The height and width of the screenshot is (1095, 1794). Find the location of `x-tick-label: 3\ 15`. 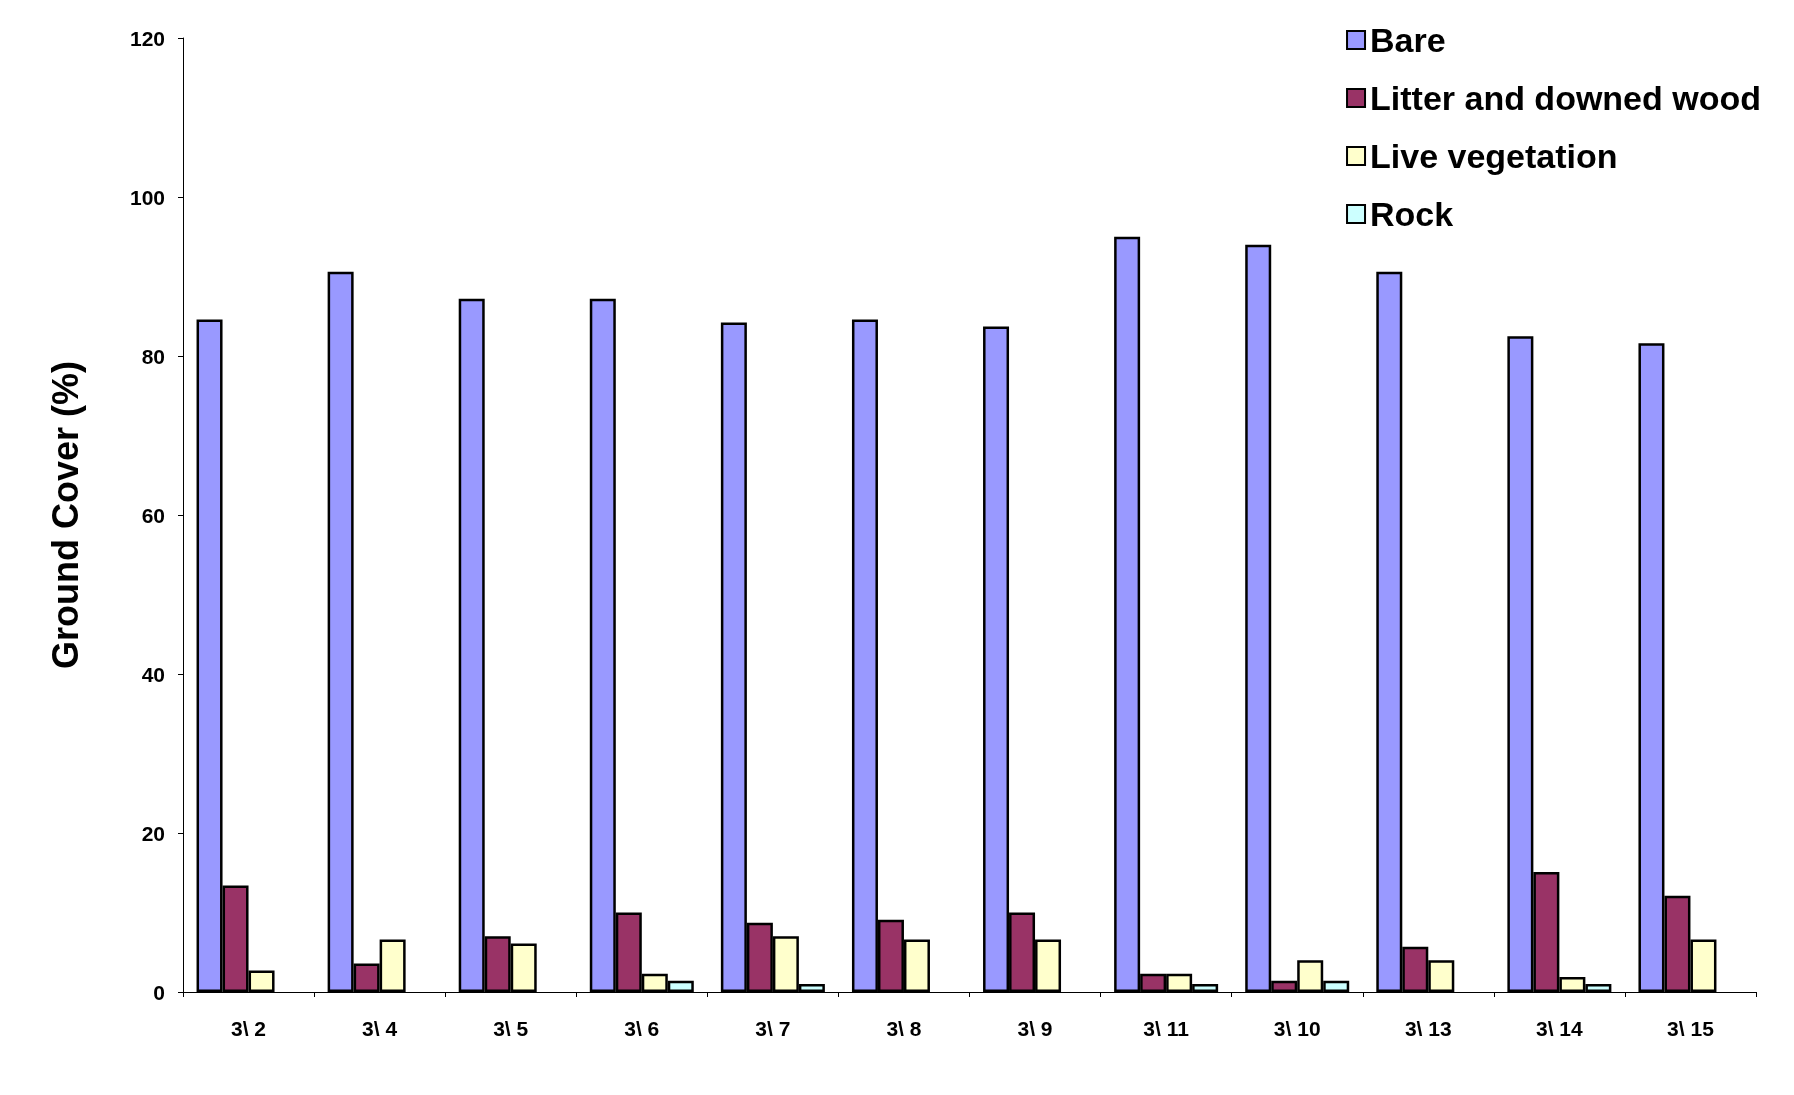

x-tick-label: 3\ 15 is located at coordinates (1691, 1028).